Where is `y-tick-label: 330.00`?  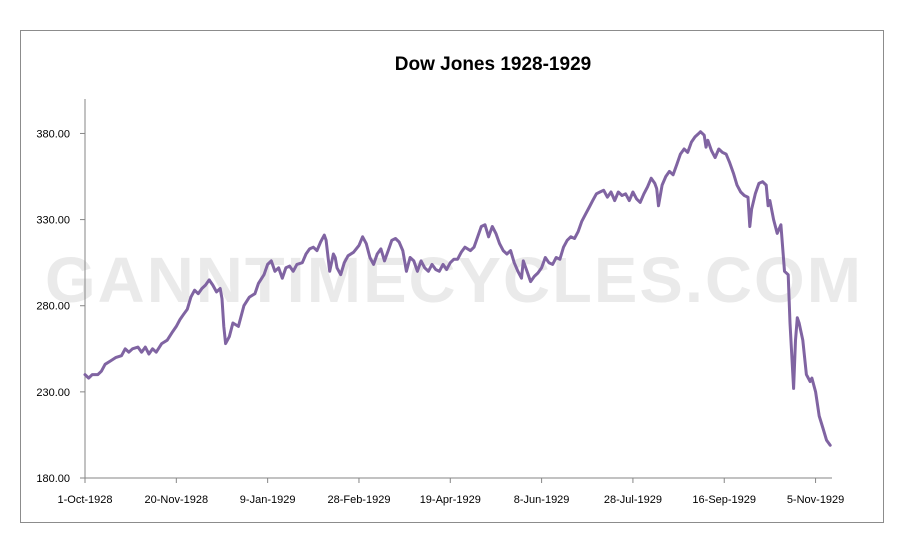 y-tick-label: 330.00 is located at coordinates (53, 221).